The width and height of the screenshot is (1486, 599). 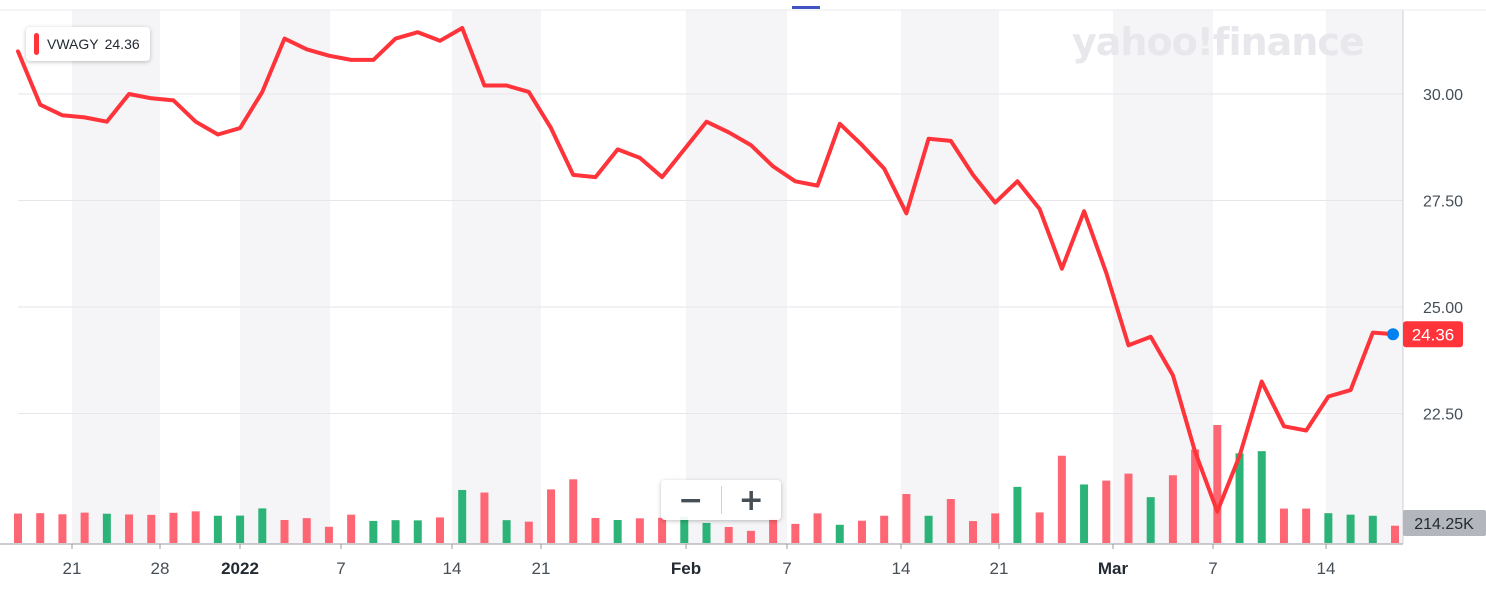 I want to click on volume-badge, so click(x=1444, y=523).